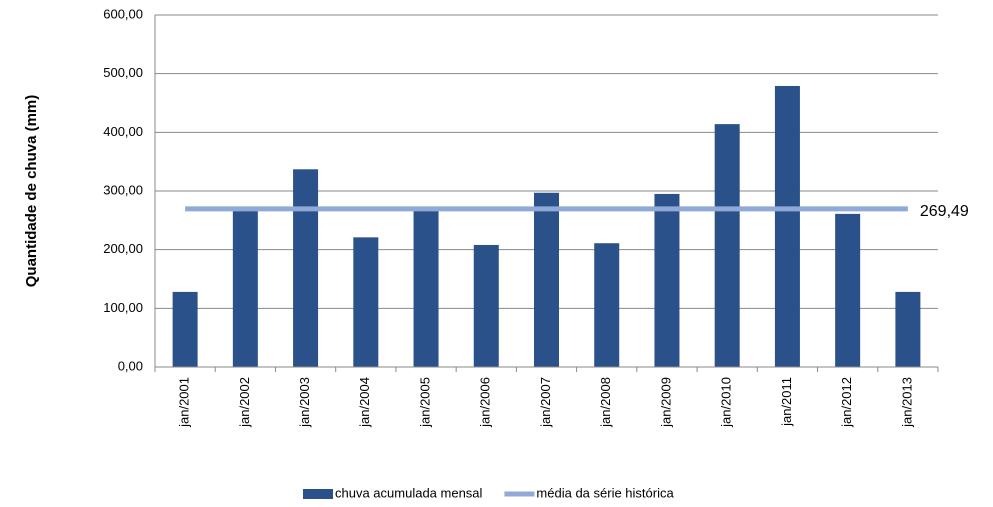 The width and height of the screenshot is (993, 507). I want to click on x-tick-label: jan/2009, so click(665, 402).